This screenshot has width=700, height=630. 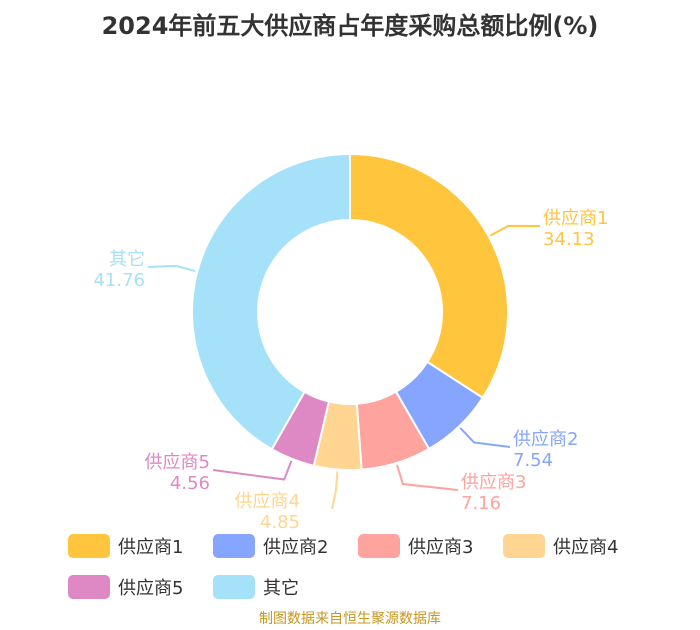 I want to click on legend-item-supplier-3: 供应商3, so click(x=430, y=546).